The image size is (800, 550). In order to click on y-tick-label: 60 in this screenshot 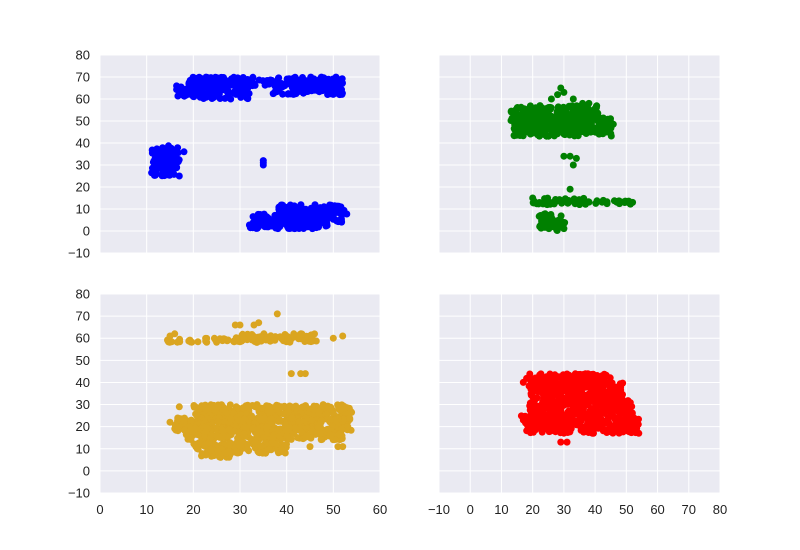, I will do `click(83, 338)`.